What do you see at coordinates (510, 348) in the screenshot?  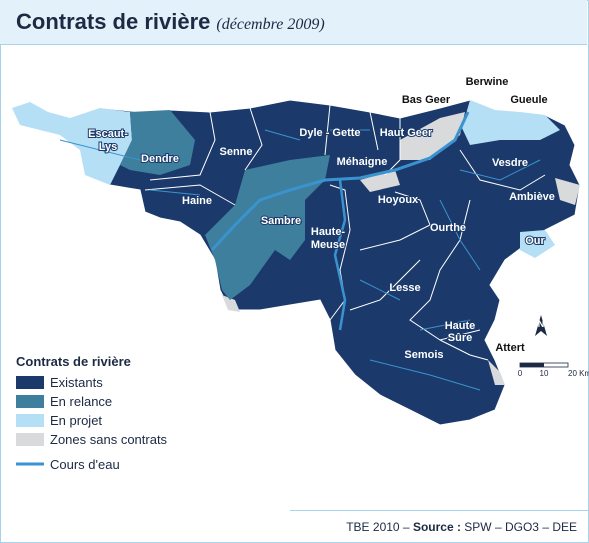 I see `region-label: Attert` at bounding box center [510, 348].